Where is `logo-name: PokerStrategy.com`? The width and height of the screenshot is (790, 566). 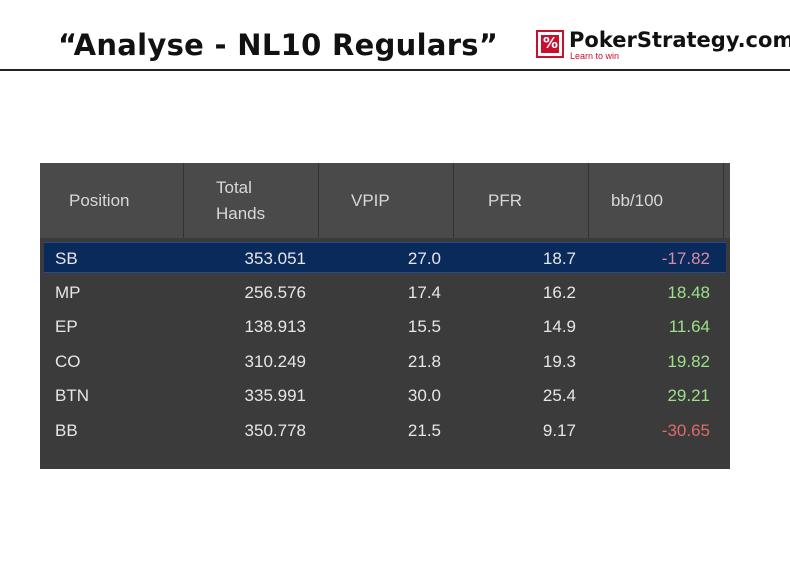
logo-name: PokerStrategy.com is located at coordinates (679, 40).